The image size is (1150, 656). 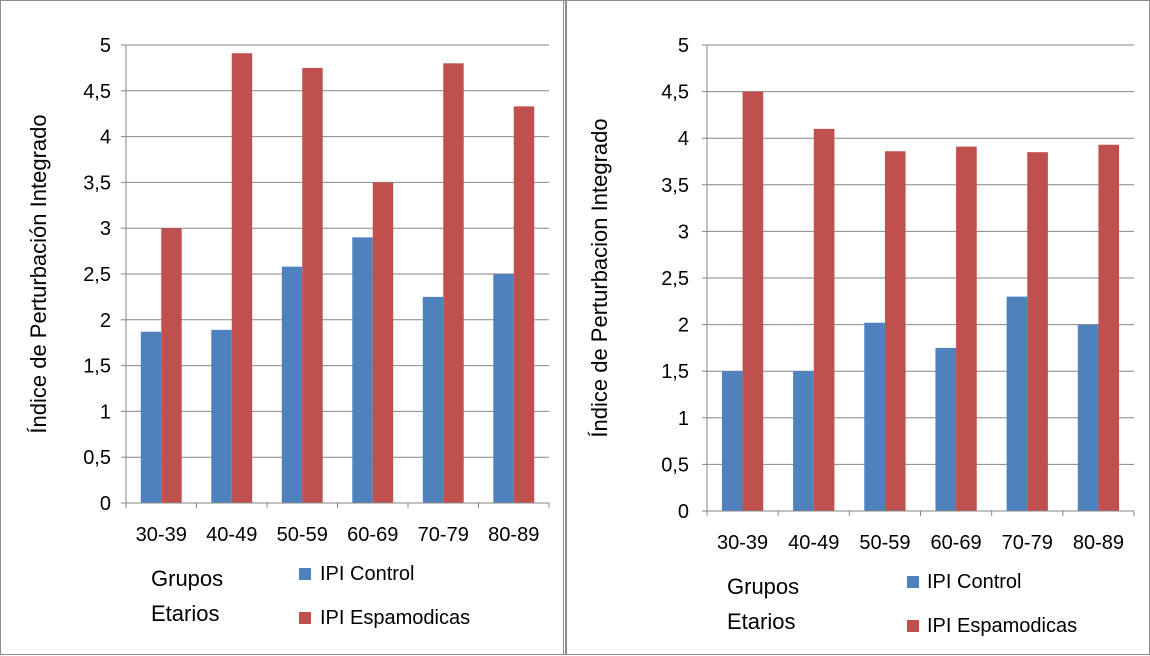 I want to click on panel-divider, so click(x=565, y=327).